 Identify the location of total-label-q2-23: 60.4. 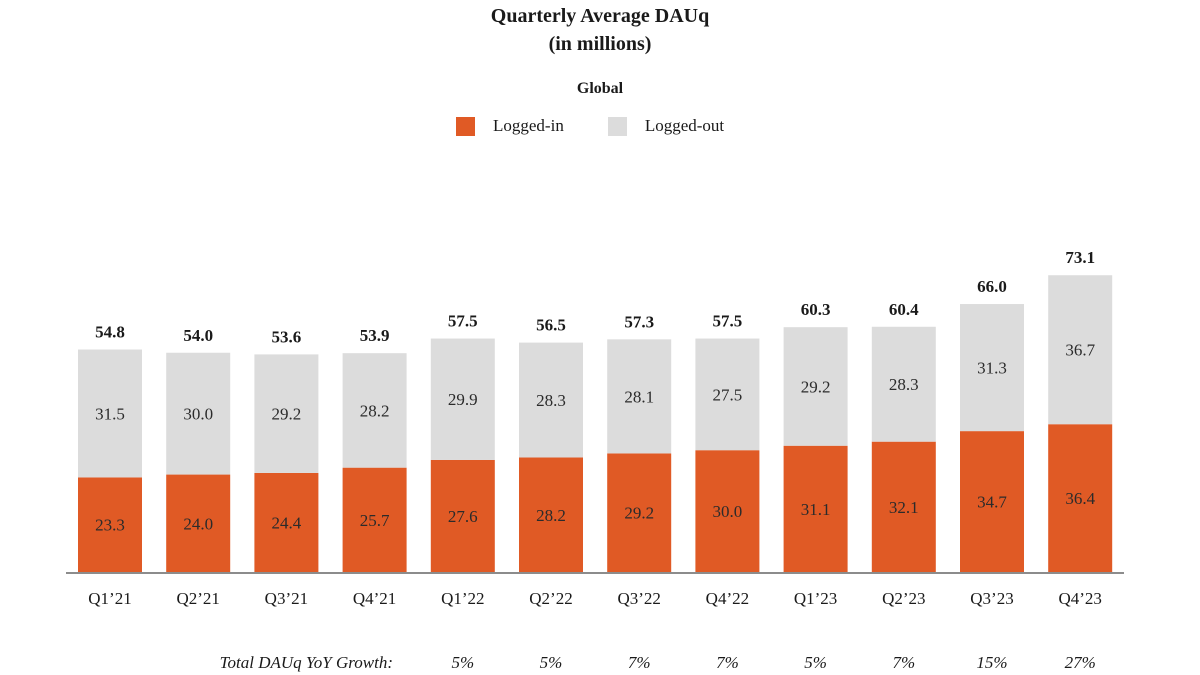
(904, 309).